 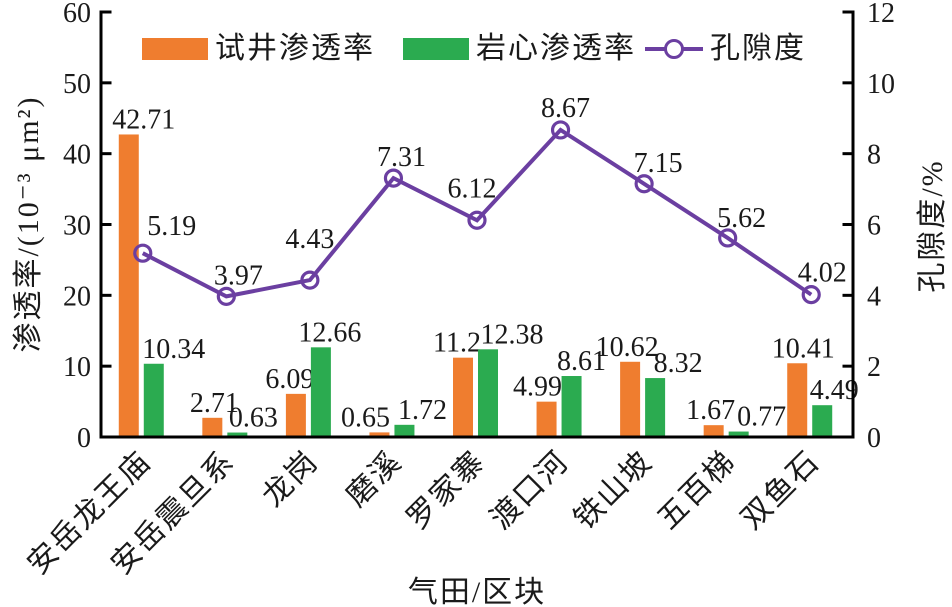 I want to click on bar-value-label-well-test-4: 11.2, so click(x=457, y=343).